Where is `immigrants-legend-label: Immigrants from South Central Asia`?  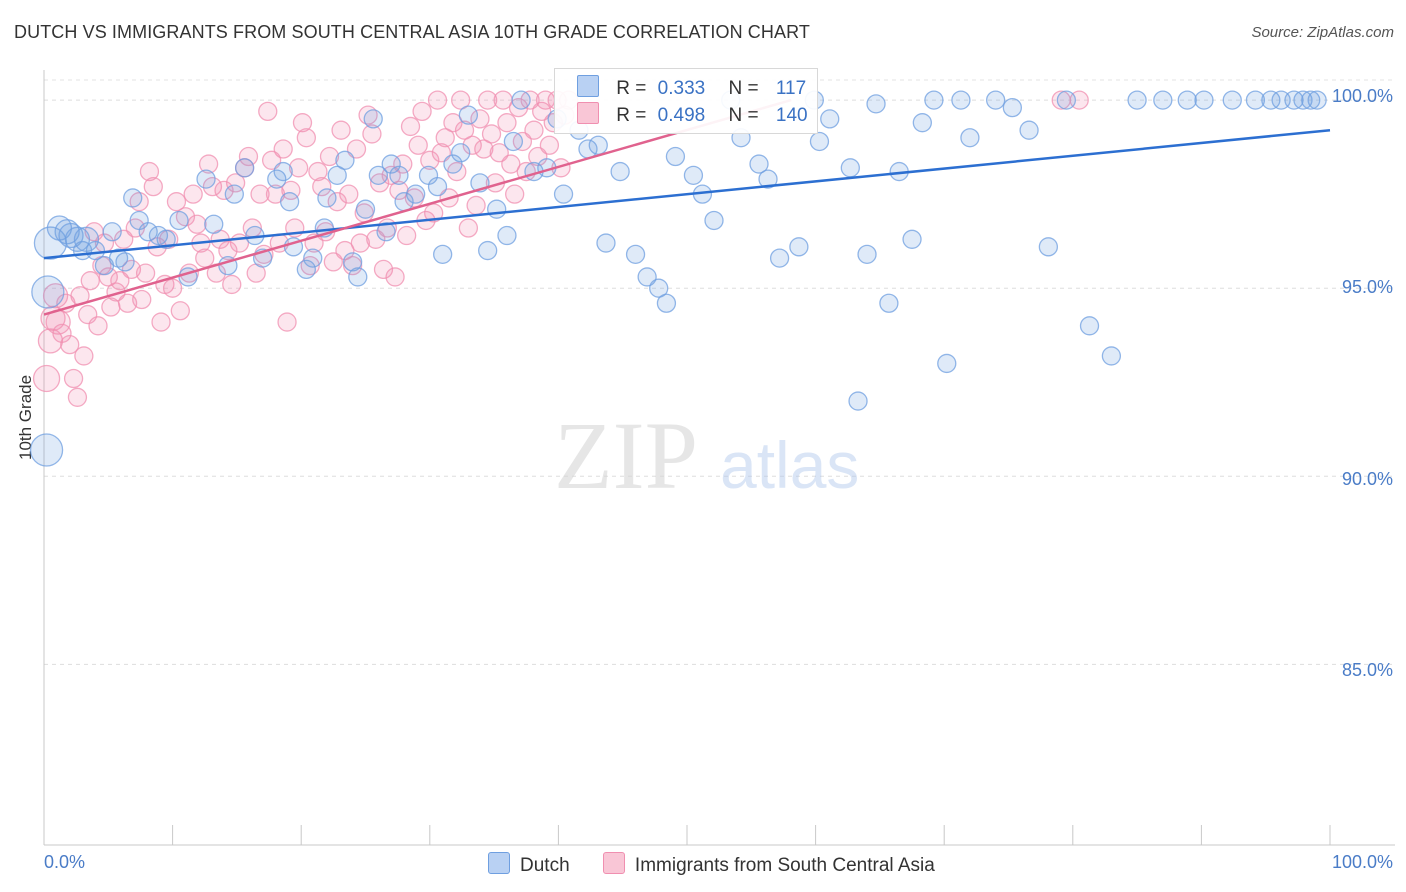 immigrants-legend-label: Immigrants from South Central Asia is located at coordinates (784, 865).